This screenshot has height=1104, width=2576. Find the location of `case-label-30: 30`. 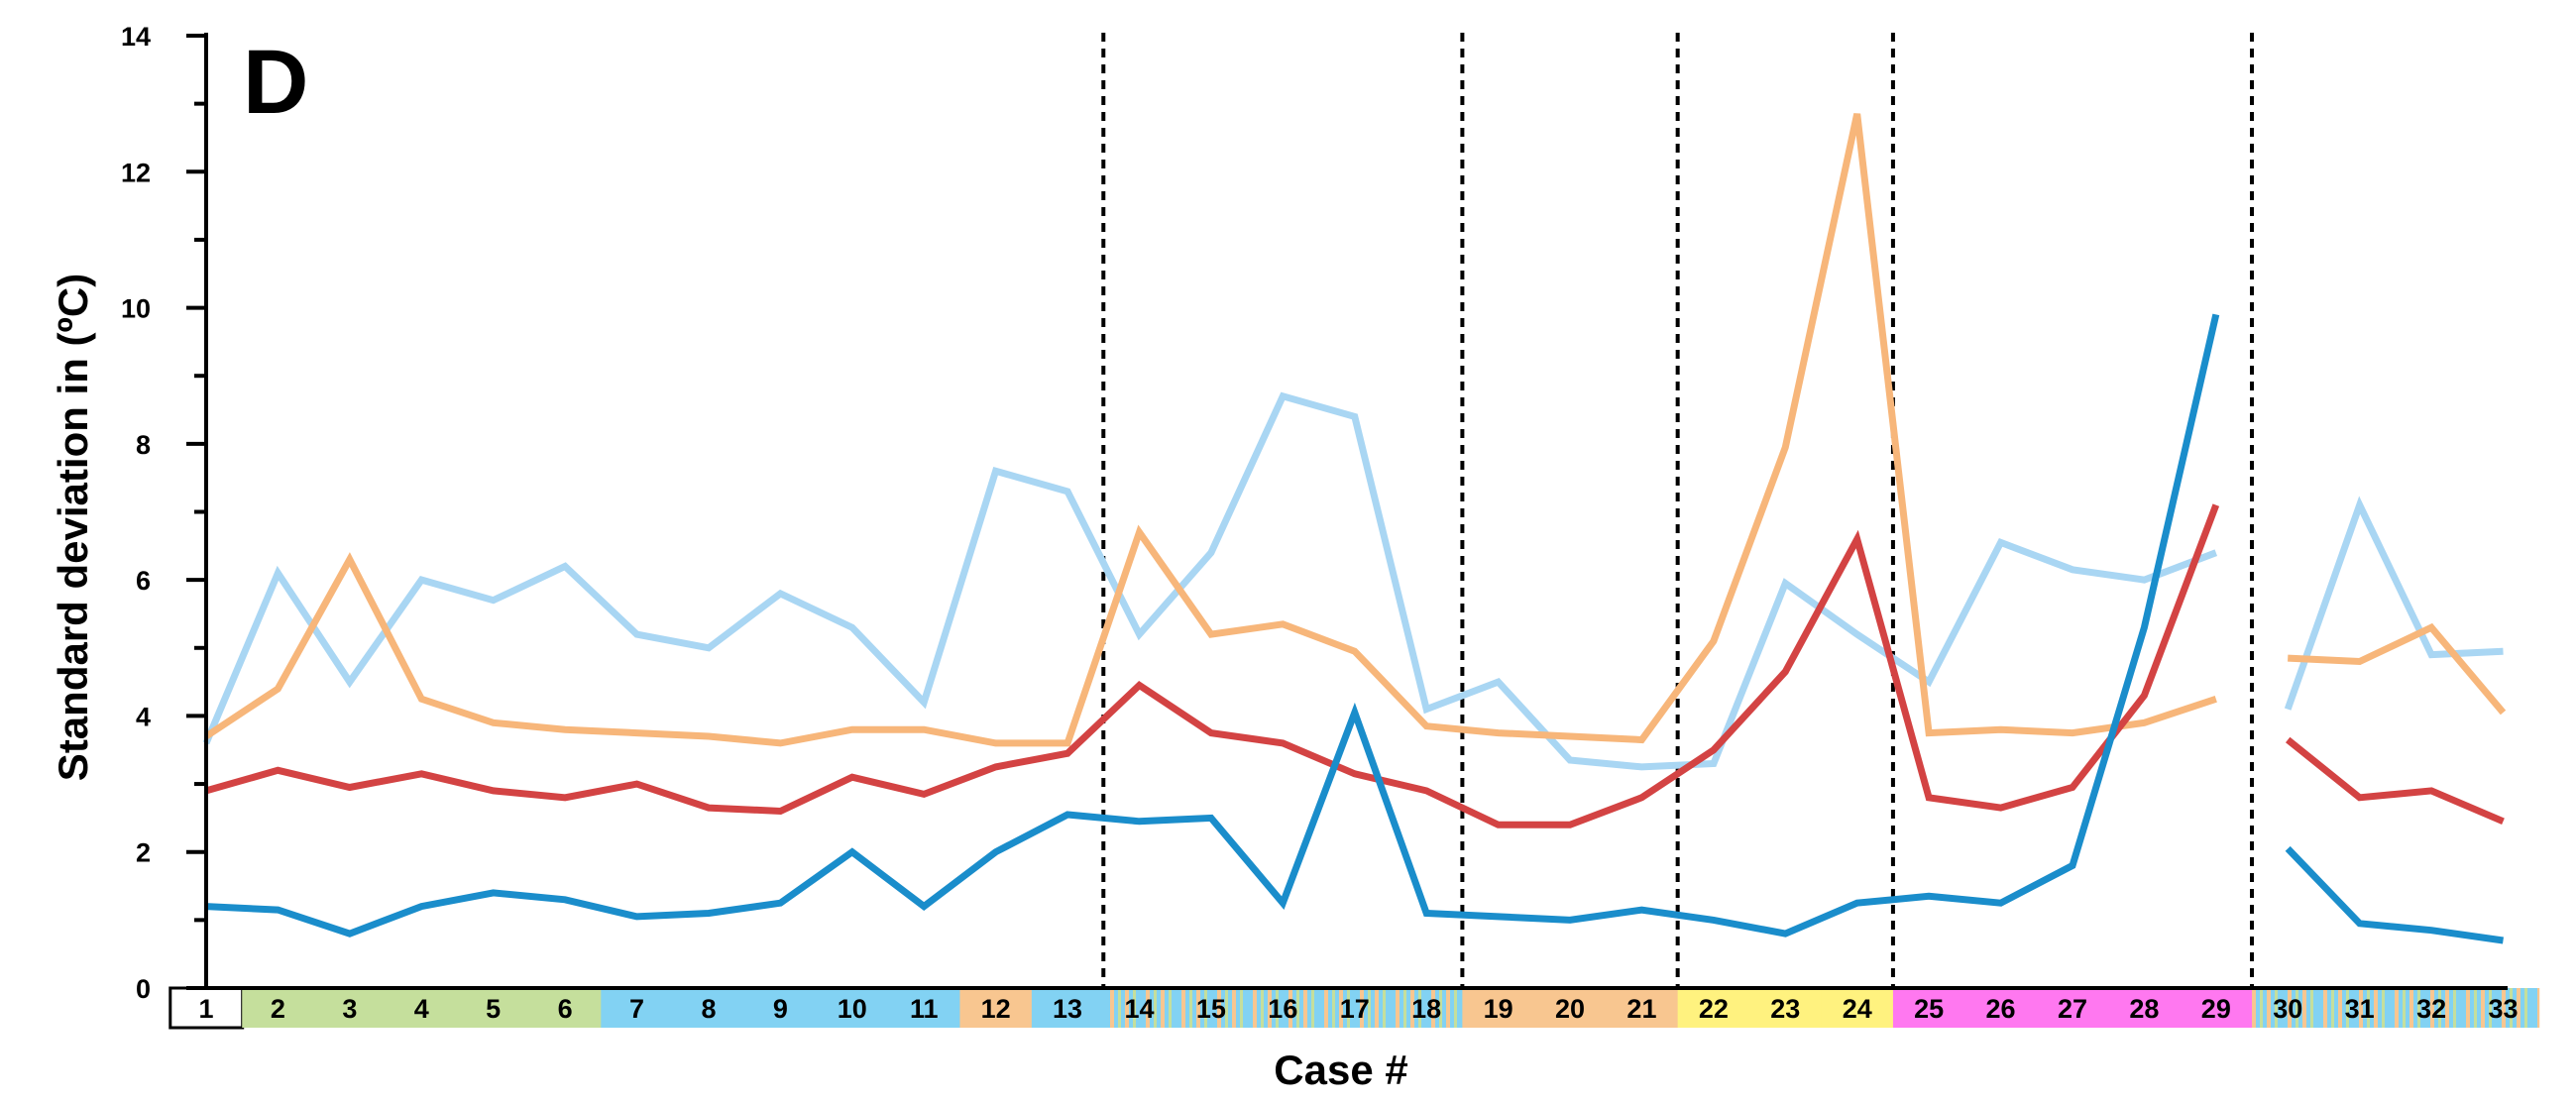

case-label-30: 30 is located at coordinates (2287, 1009).